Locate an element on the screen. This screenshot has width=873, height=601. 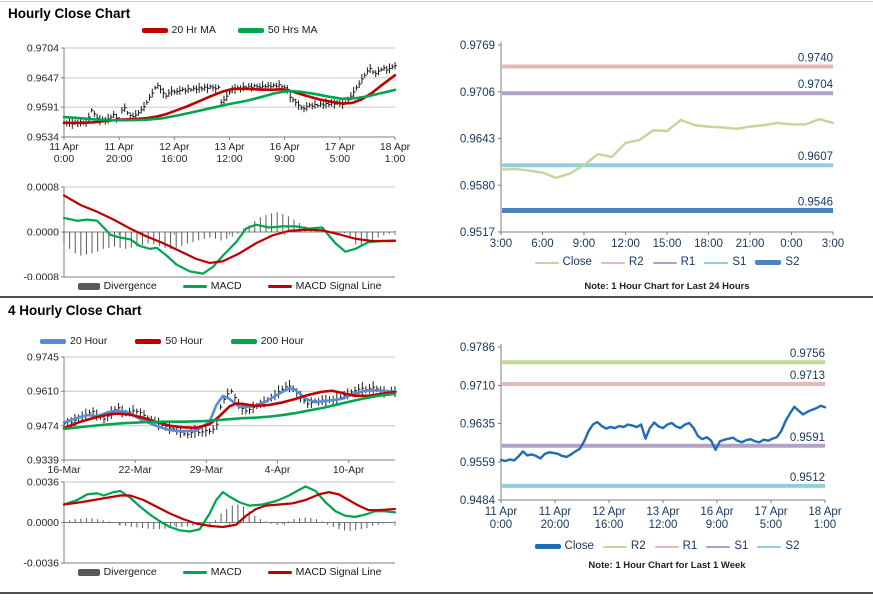
x-axis-tick-label: 22-Mar is located at coordinates (136, 470).